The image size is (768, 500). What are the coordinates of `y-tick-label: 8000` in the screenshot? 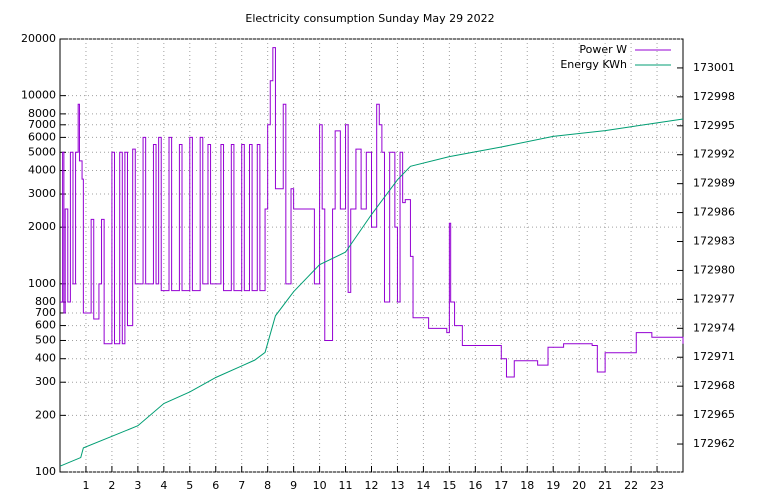 It's located at (42, 113).